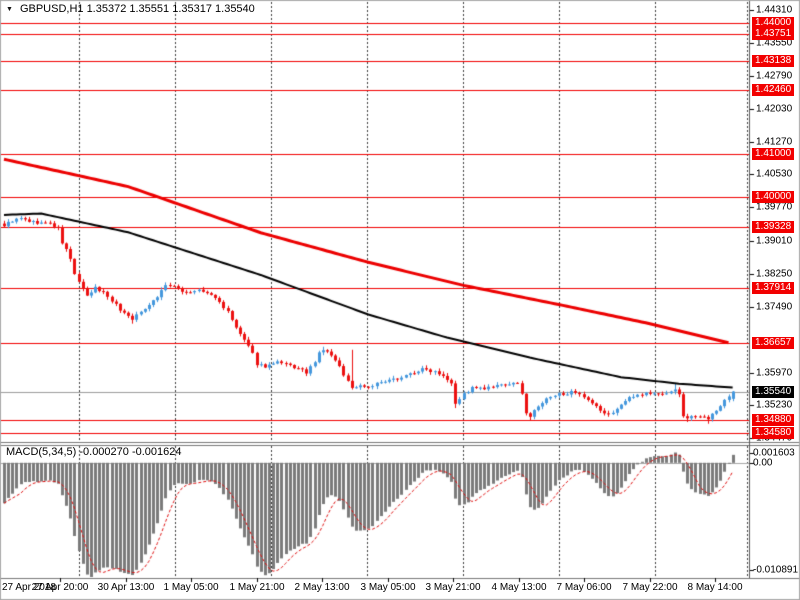 This screenshot has width=800, height=600. What do you see at coordinates (774, 274) in the screenshot?
I see `price-axis-label: 1.38250` at bounding box center [774, 274].